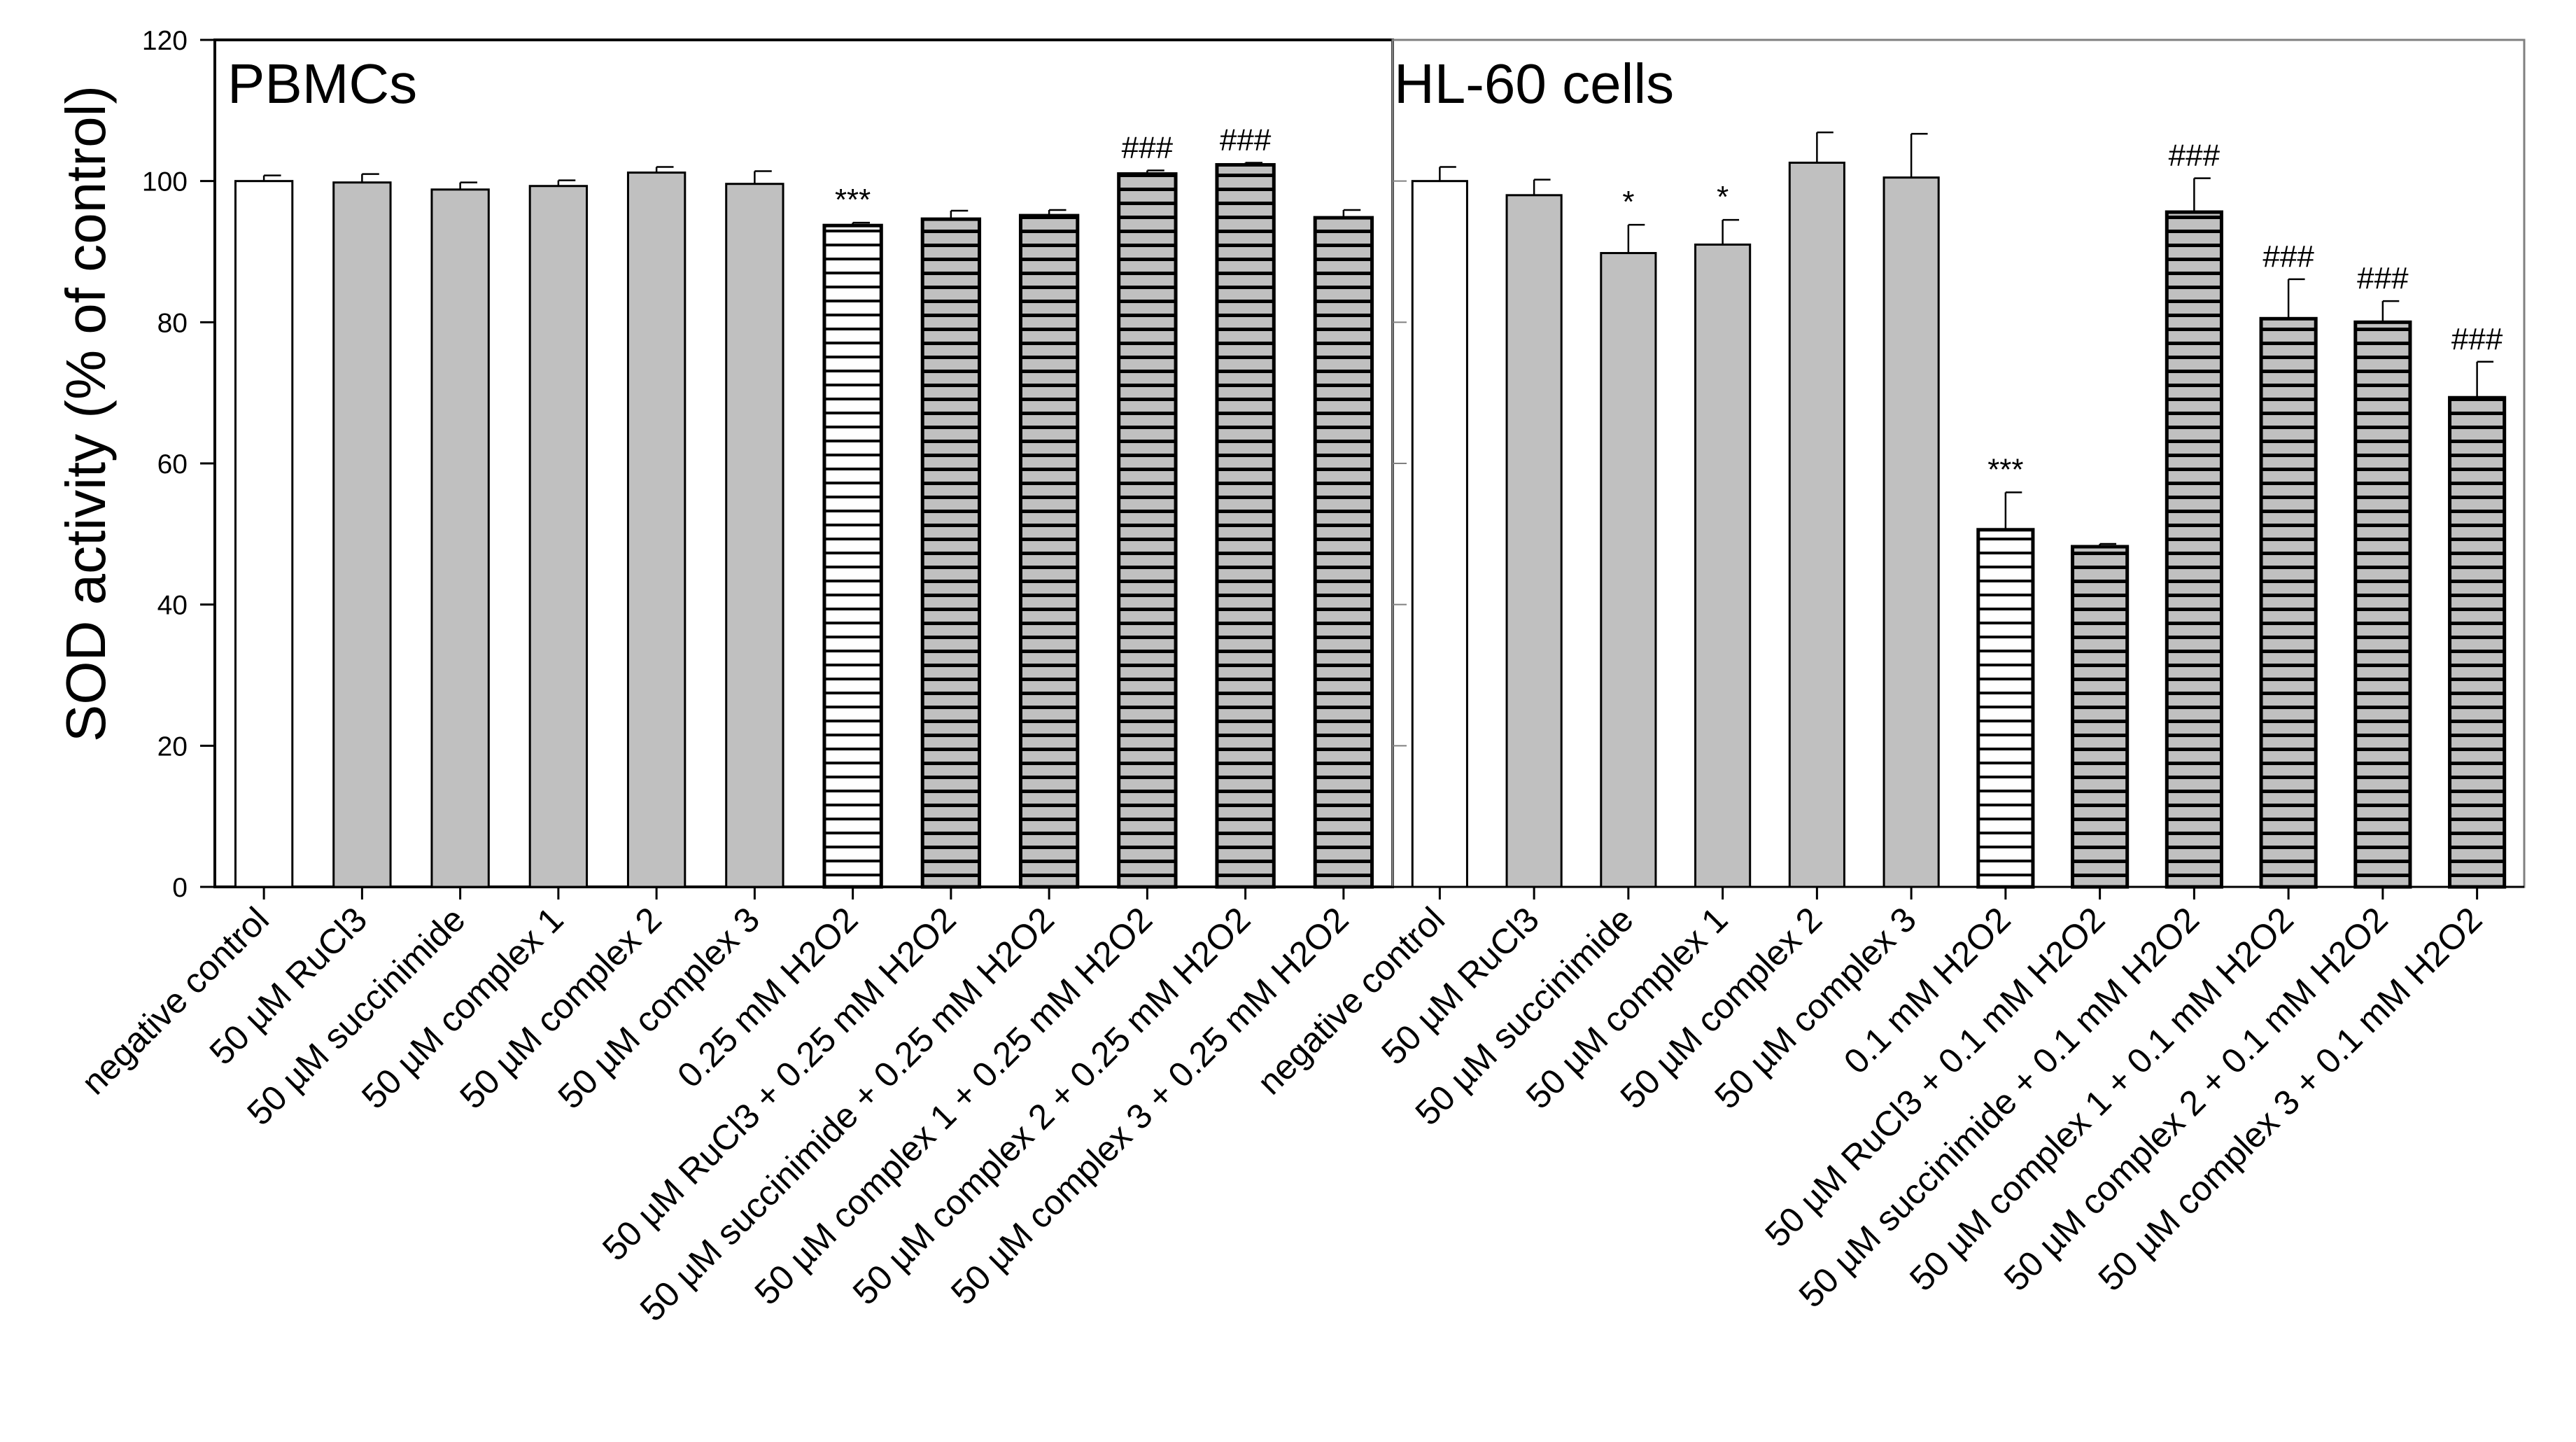 The image size is (2576, 1442). Describe the element at coordinates (172, 747) in the screenshot. I see `y-tick-label: 20` at that location.